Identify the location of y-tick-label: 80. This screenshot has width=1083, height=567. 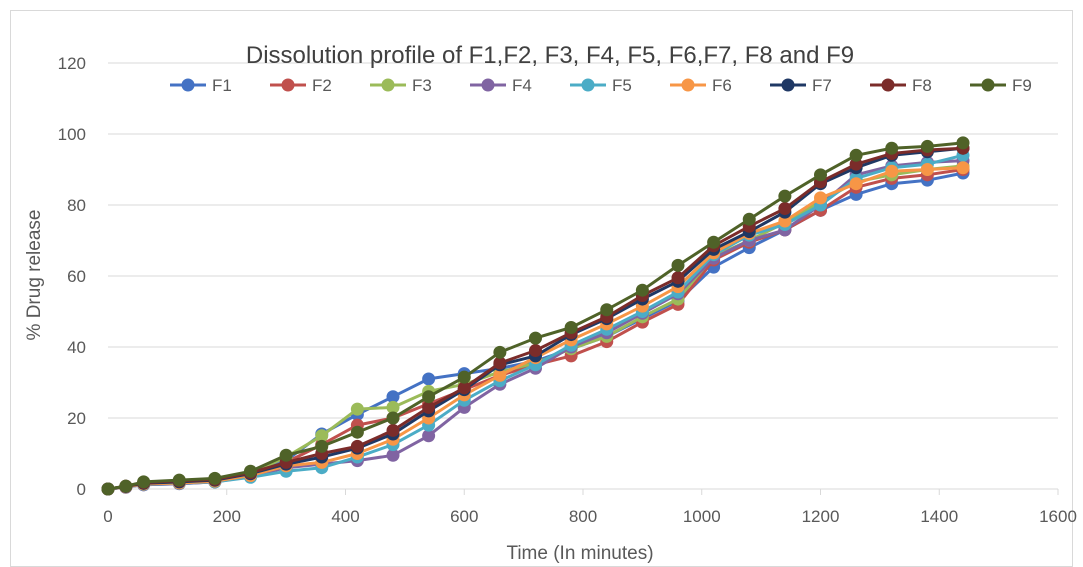
(76, 205).